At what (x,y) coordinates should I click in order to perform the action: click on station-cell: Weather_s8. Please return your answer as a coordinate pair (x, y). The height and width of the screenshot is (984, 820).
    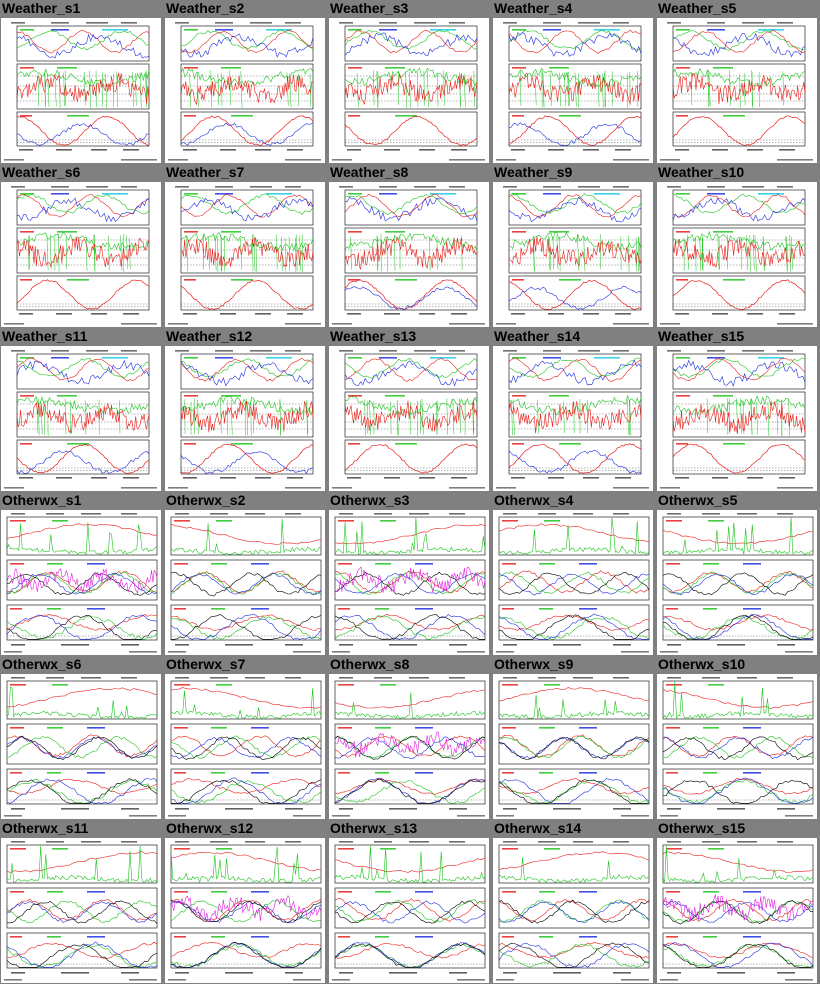
    Looking at the image, I should click on (410, 246).